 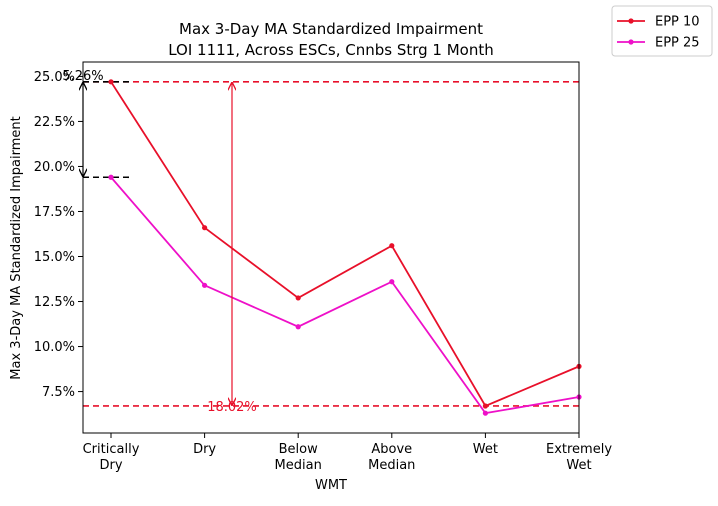 I want to click on legend-label-0: EPP 10, so click(x=677, y=22).